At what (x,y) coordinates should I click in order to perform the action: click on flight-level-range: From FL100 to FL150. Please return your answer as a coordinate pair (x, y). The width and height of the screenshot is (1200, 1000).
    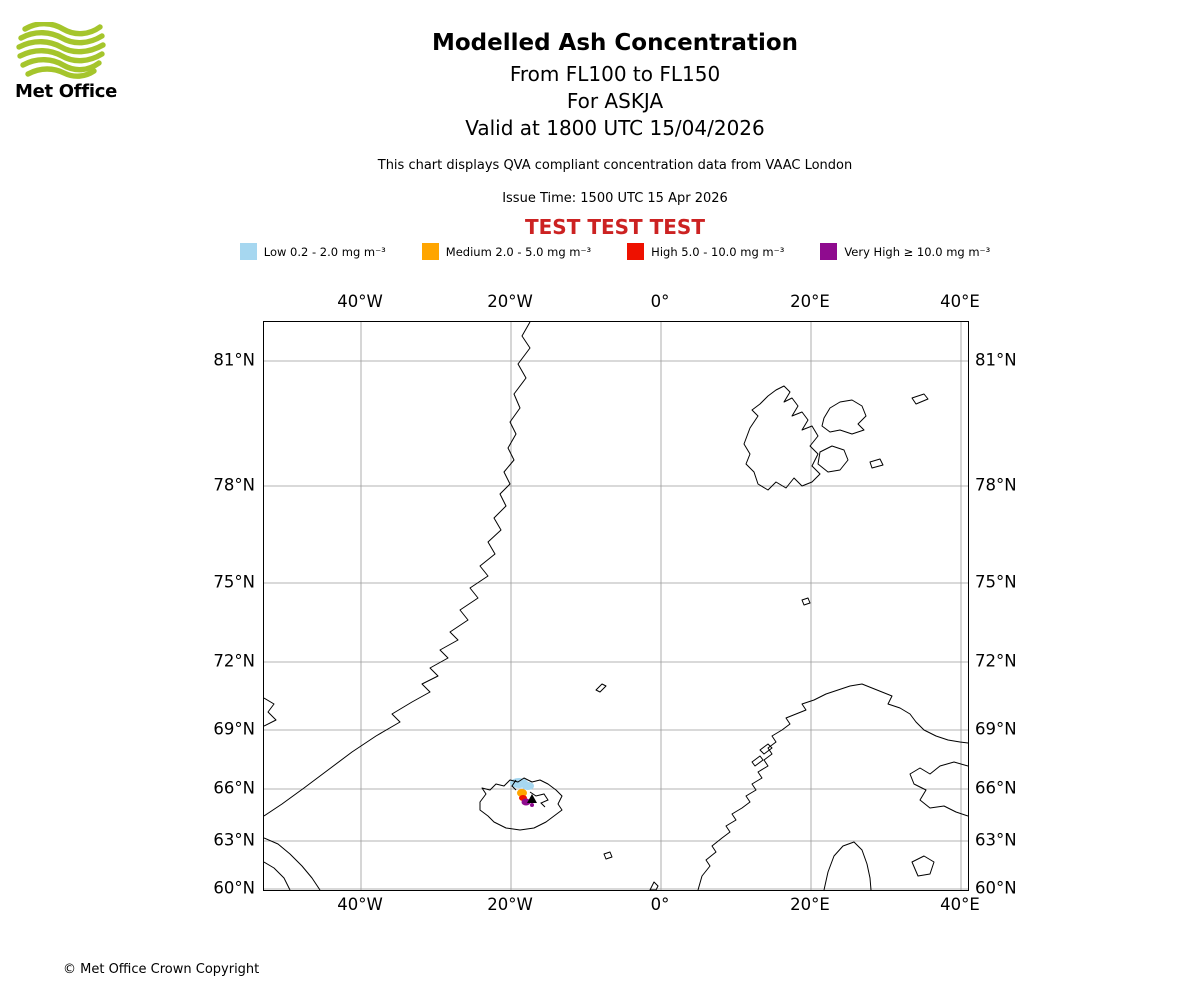
    Looking at the image, I should click on (615, 74).